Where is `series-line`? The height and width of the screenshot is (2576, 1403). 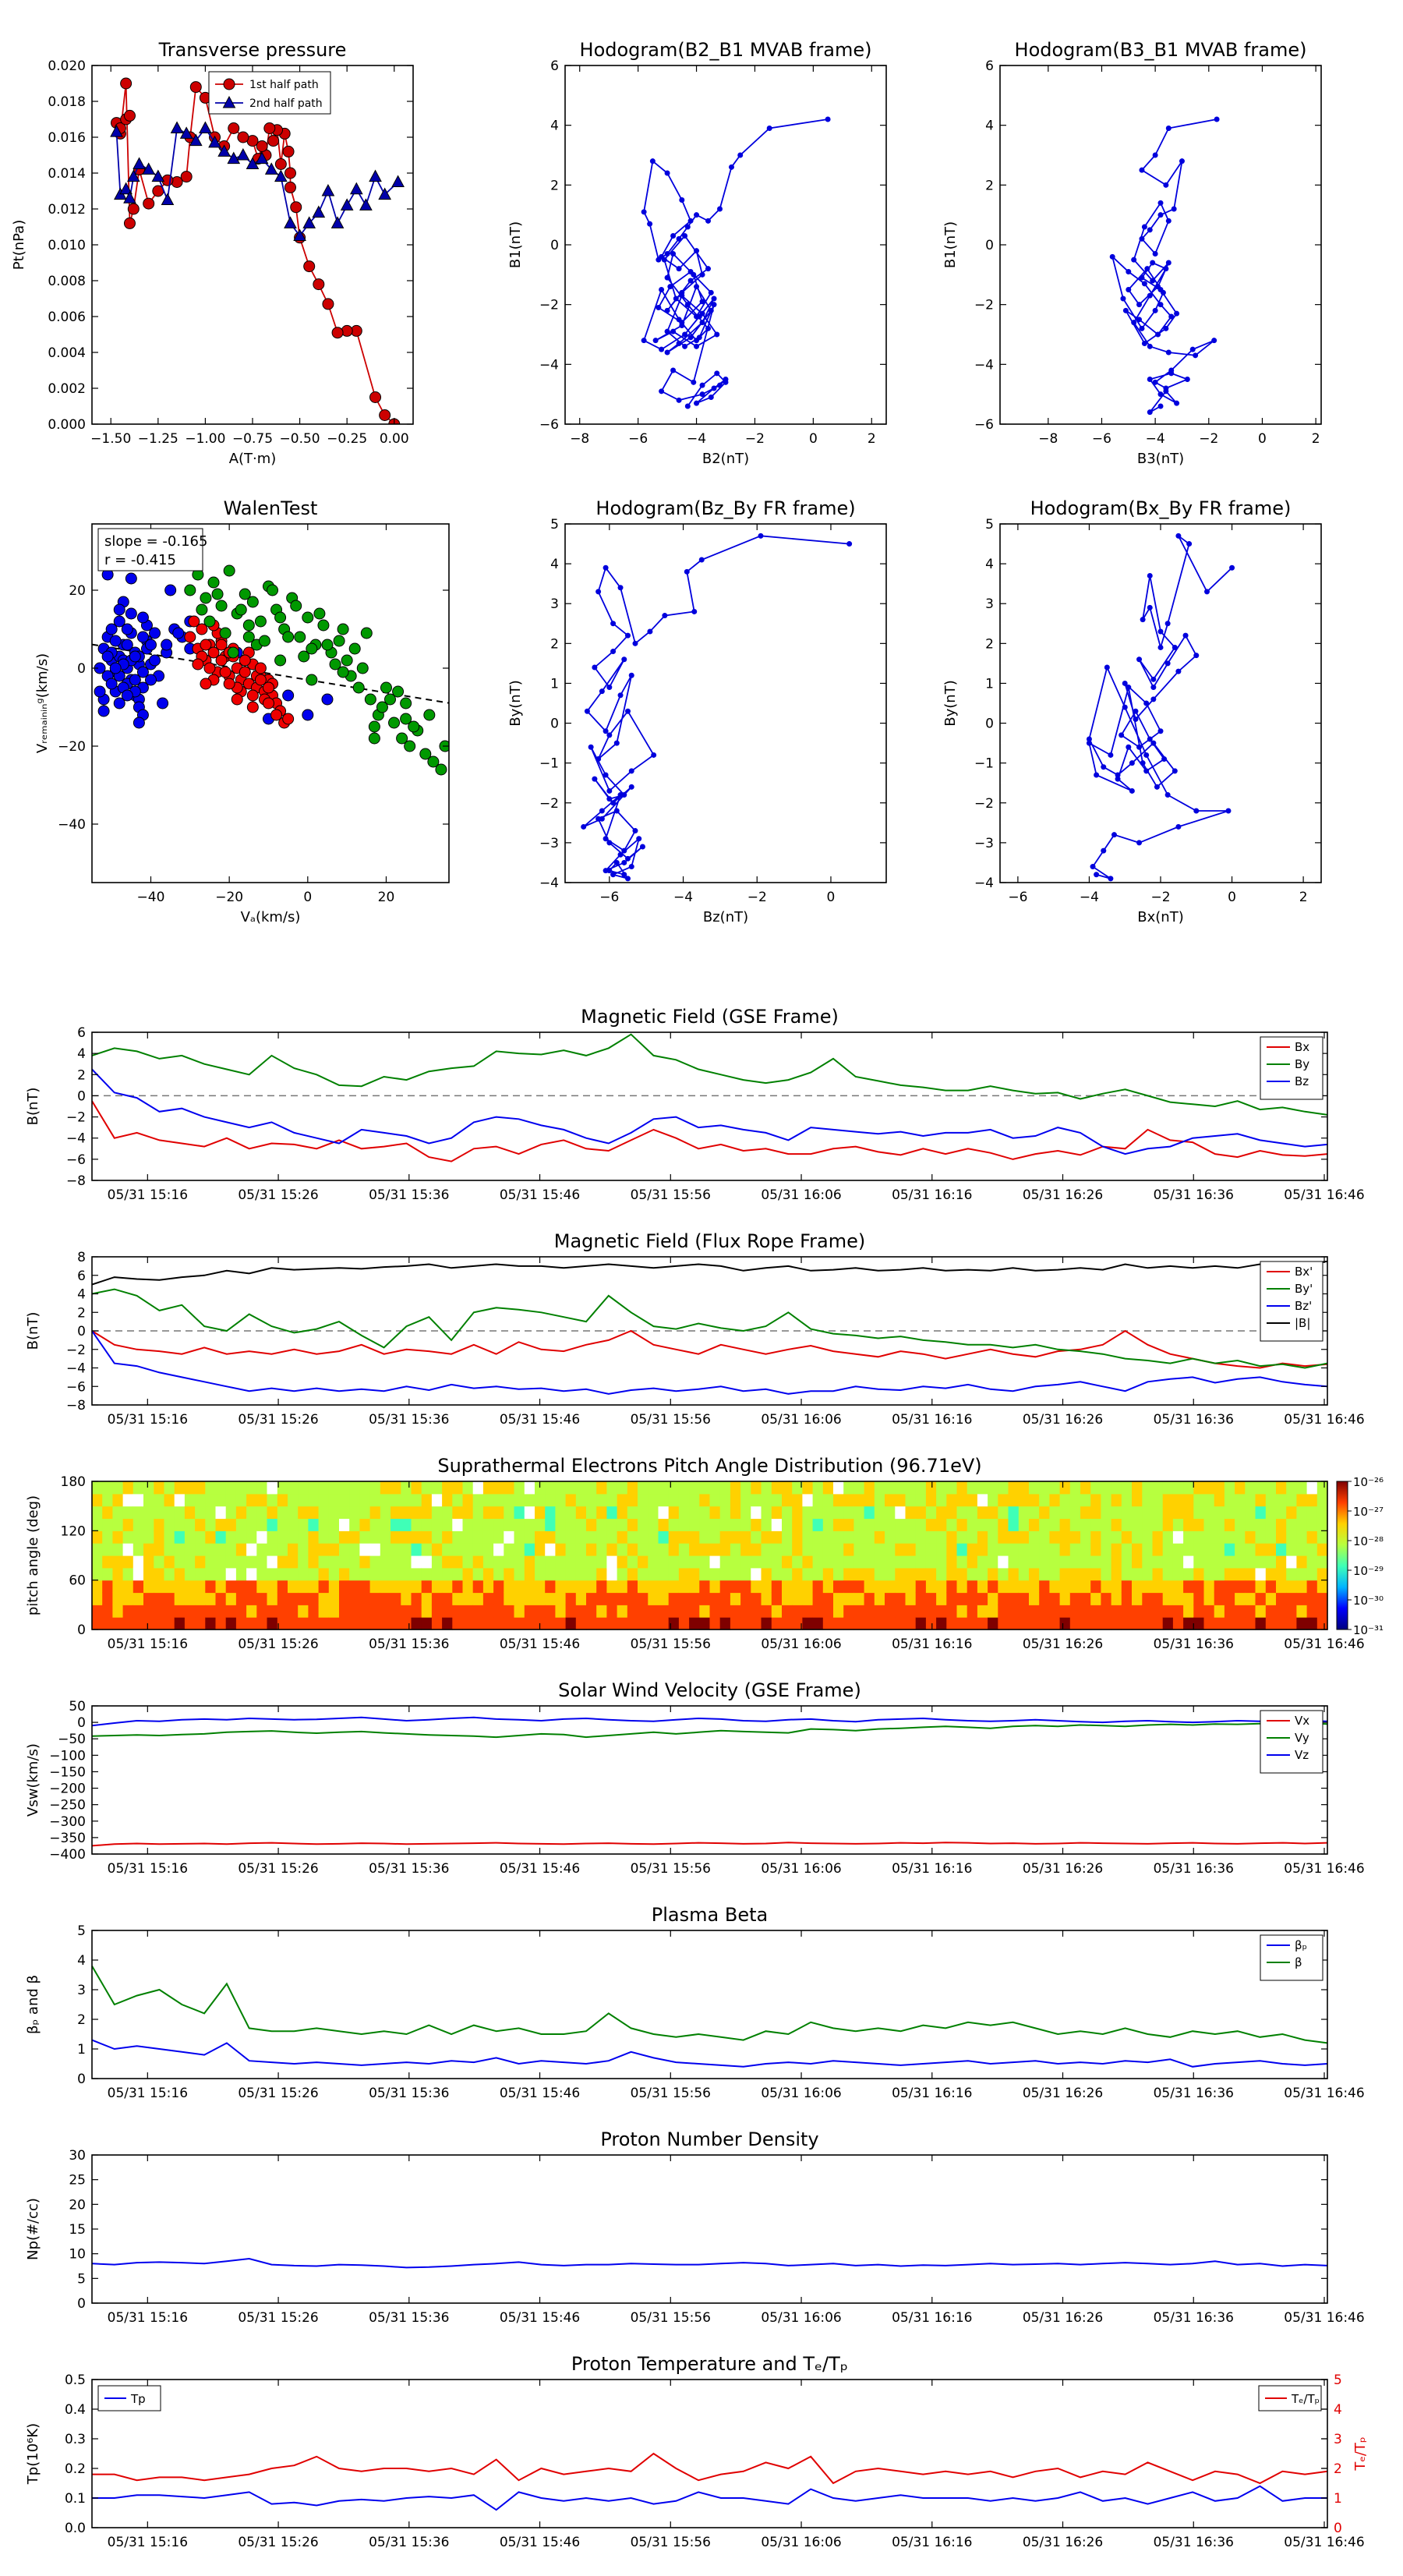
series-line is located at coordinates (709, 2498).